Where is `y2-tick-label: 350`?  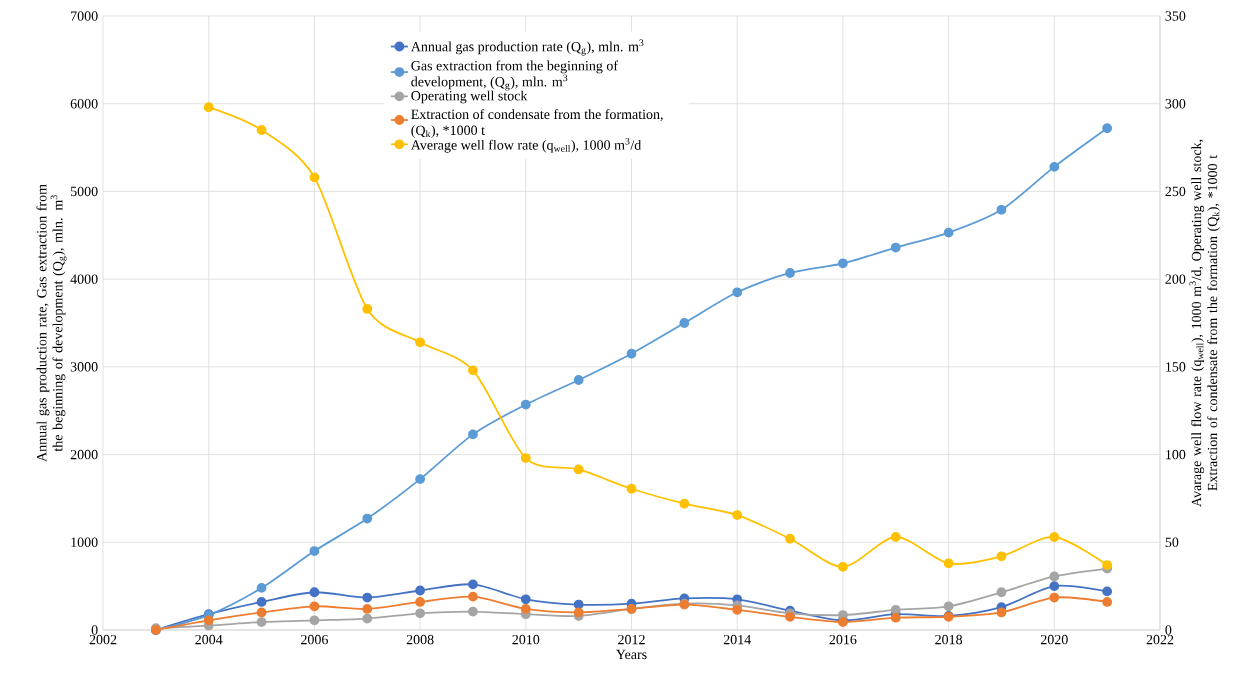
y2-tick-label: 350 is located at coordinates (1175, 16).